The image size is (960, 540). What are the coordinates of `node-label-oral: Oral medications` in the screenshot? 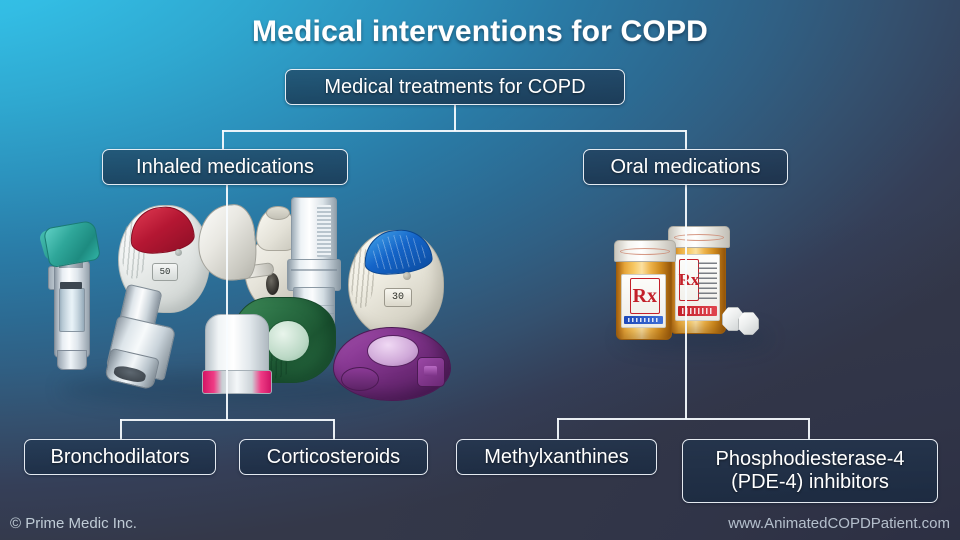 It's located at (685, 166).